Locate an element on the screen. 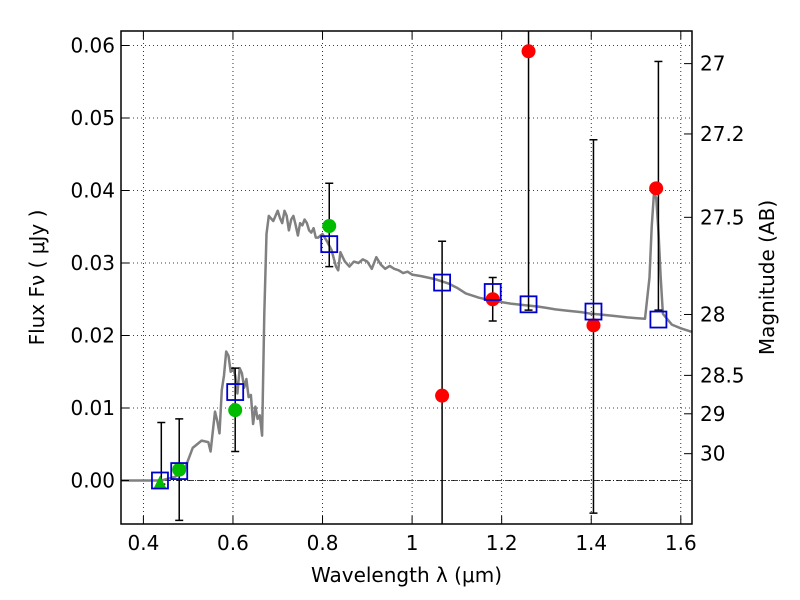 The height and width of the screenshot is (600, 800). x-tick-label: 1.4 is located at coordinates (591, 543).